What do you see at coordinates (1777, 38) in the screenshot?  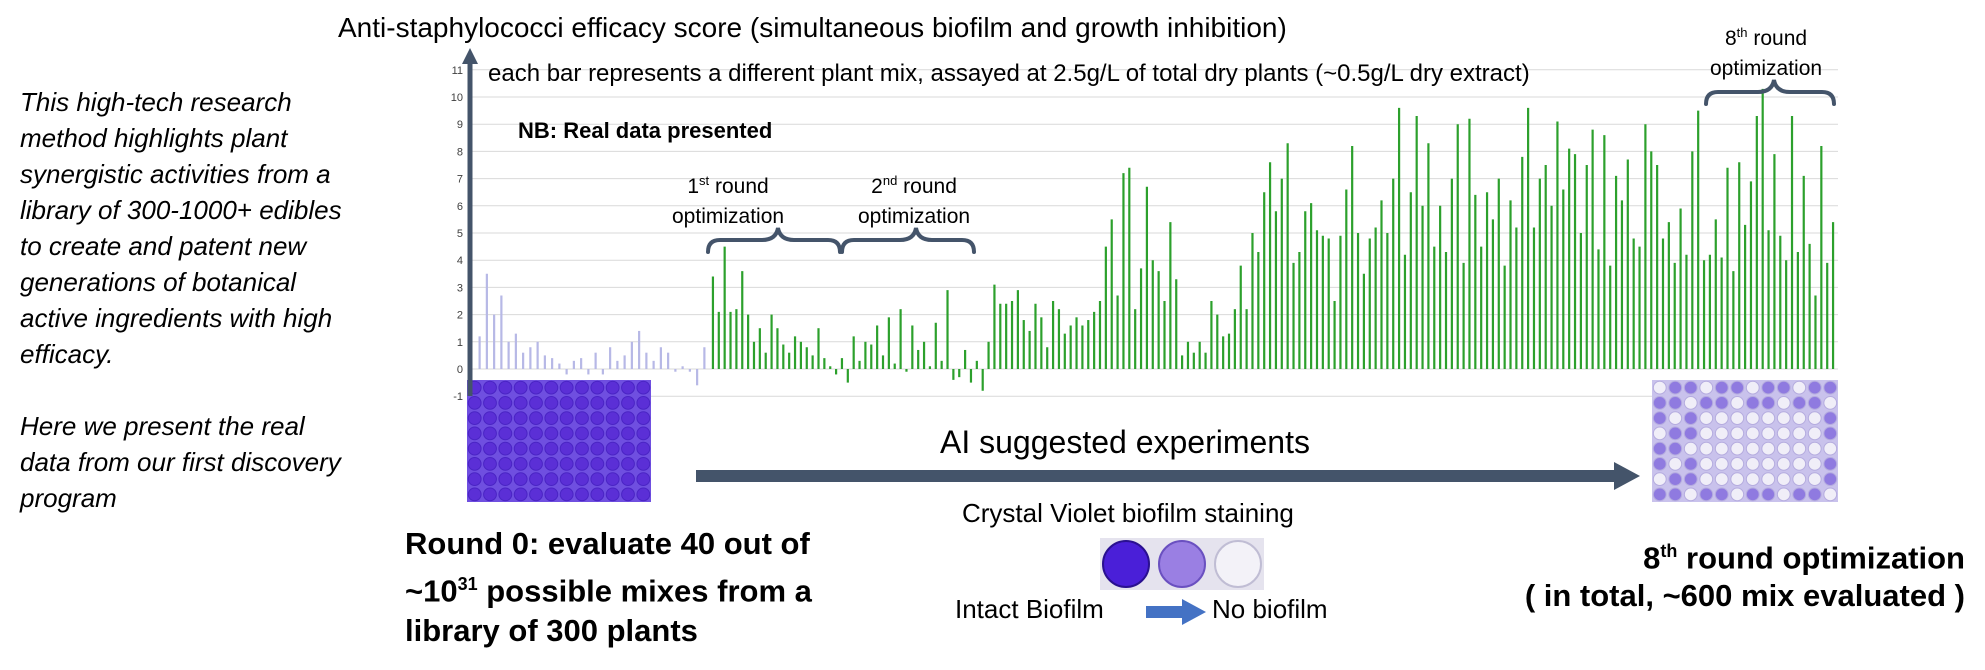 I see `round8-word: round` at bounding box center [1777, 38].